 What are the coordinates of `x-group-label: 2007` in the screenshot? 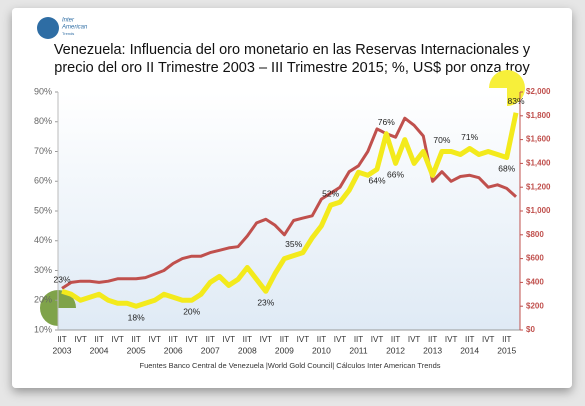 It's located at (210, 350).